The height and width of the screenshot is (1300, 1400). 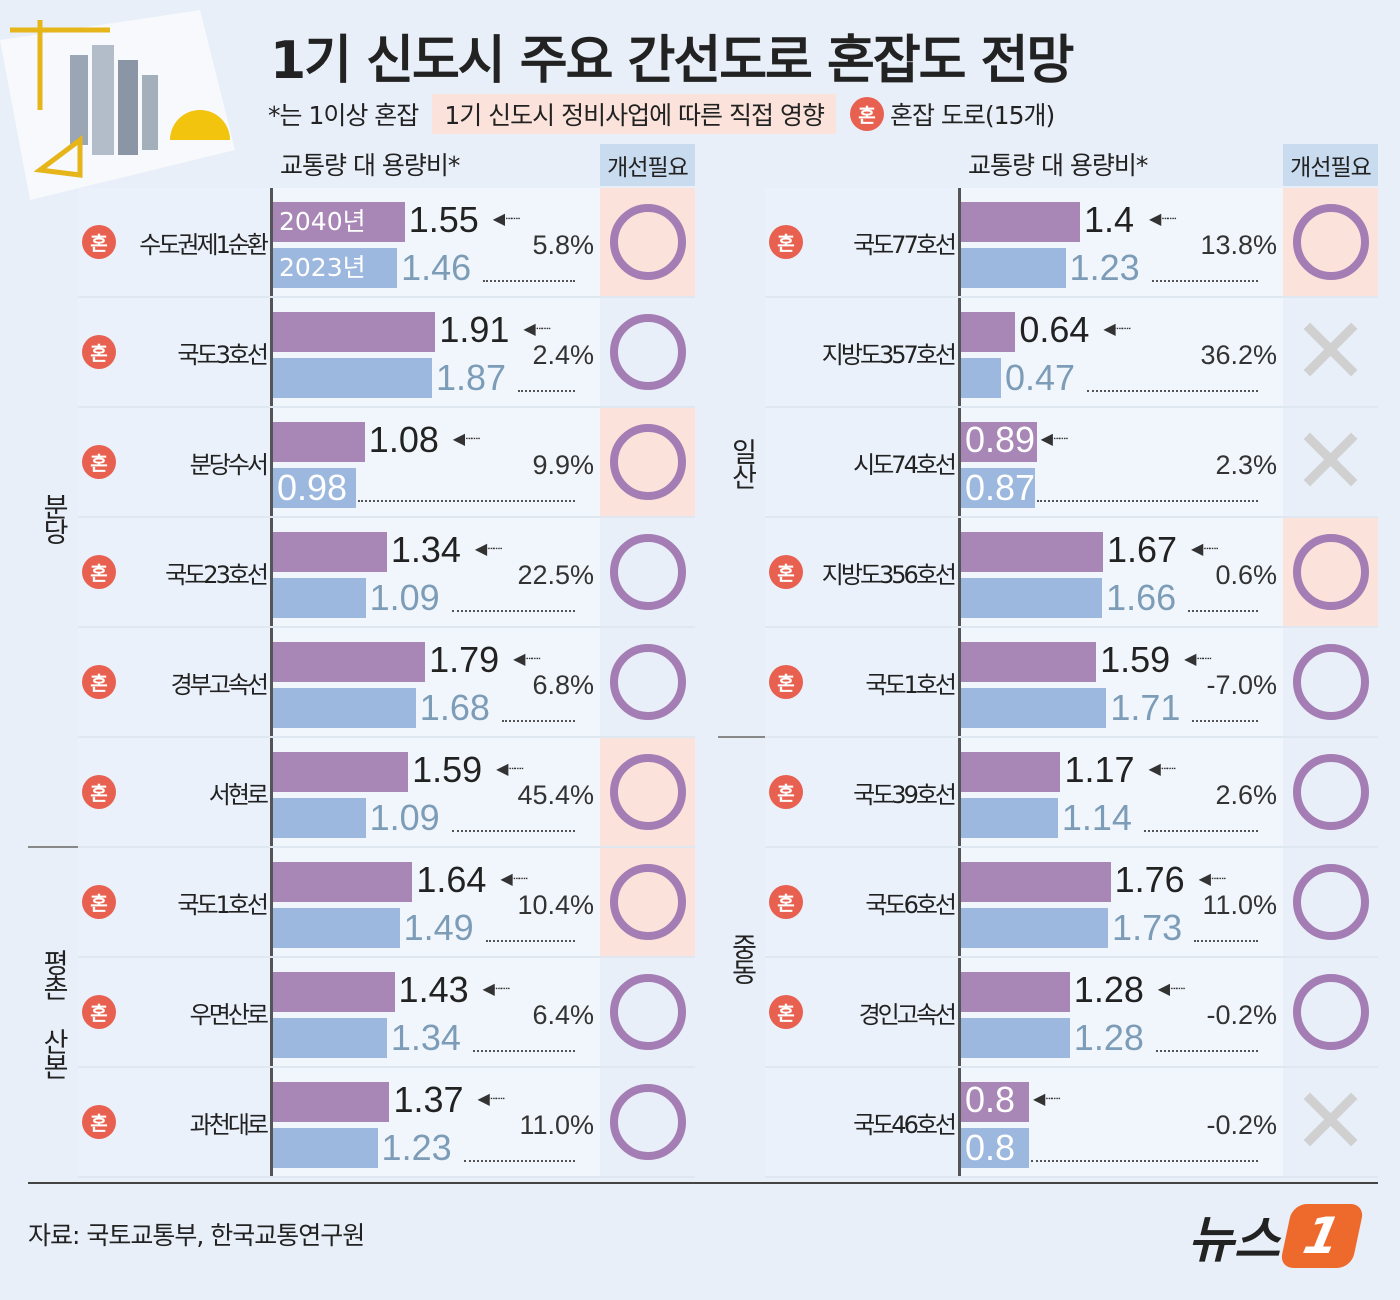 What do you see at coordinates (464, 659) in the screenshot?
I see `value-2040: 1.79` at bounding box center [464, 659].